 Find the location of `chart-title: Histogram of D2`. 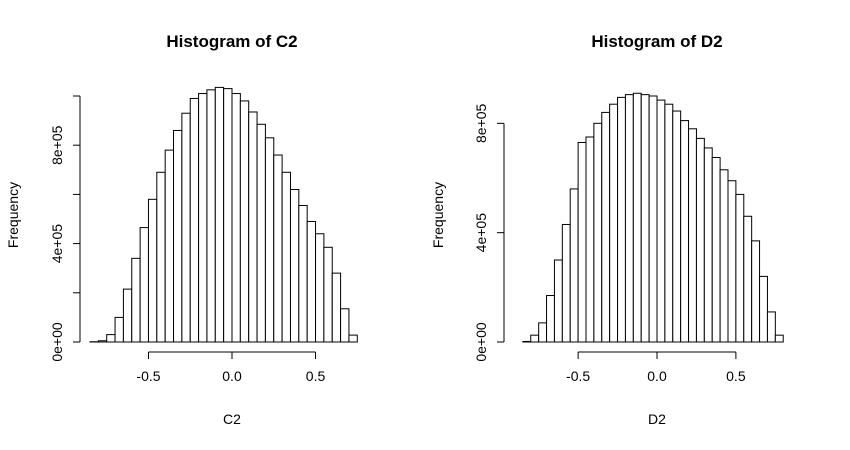

chart-title: Histogram of D2 is located at coordinates (656, 41).